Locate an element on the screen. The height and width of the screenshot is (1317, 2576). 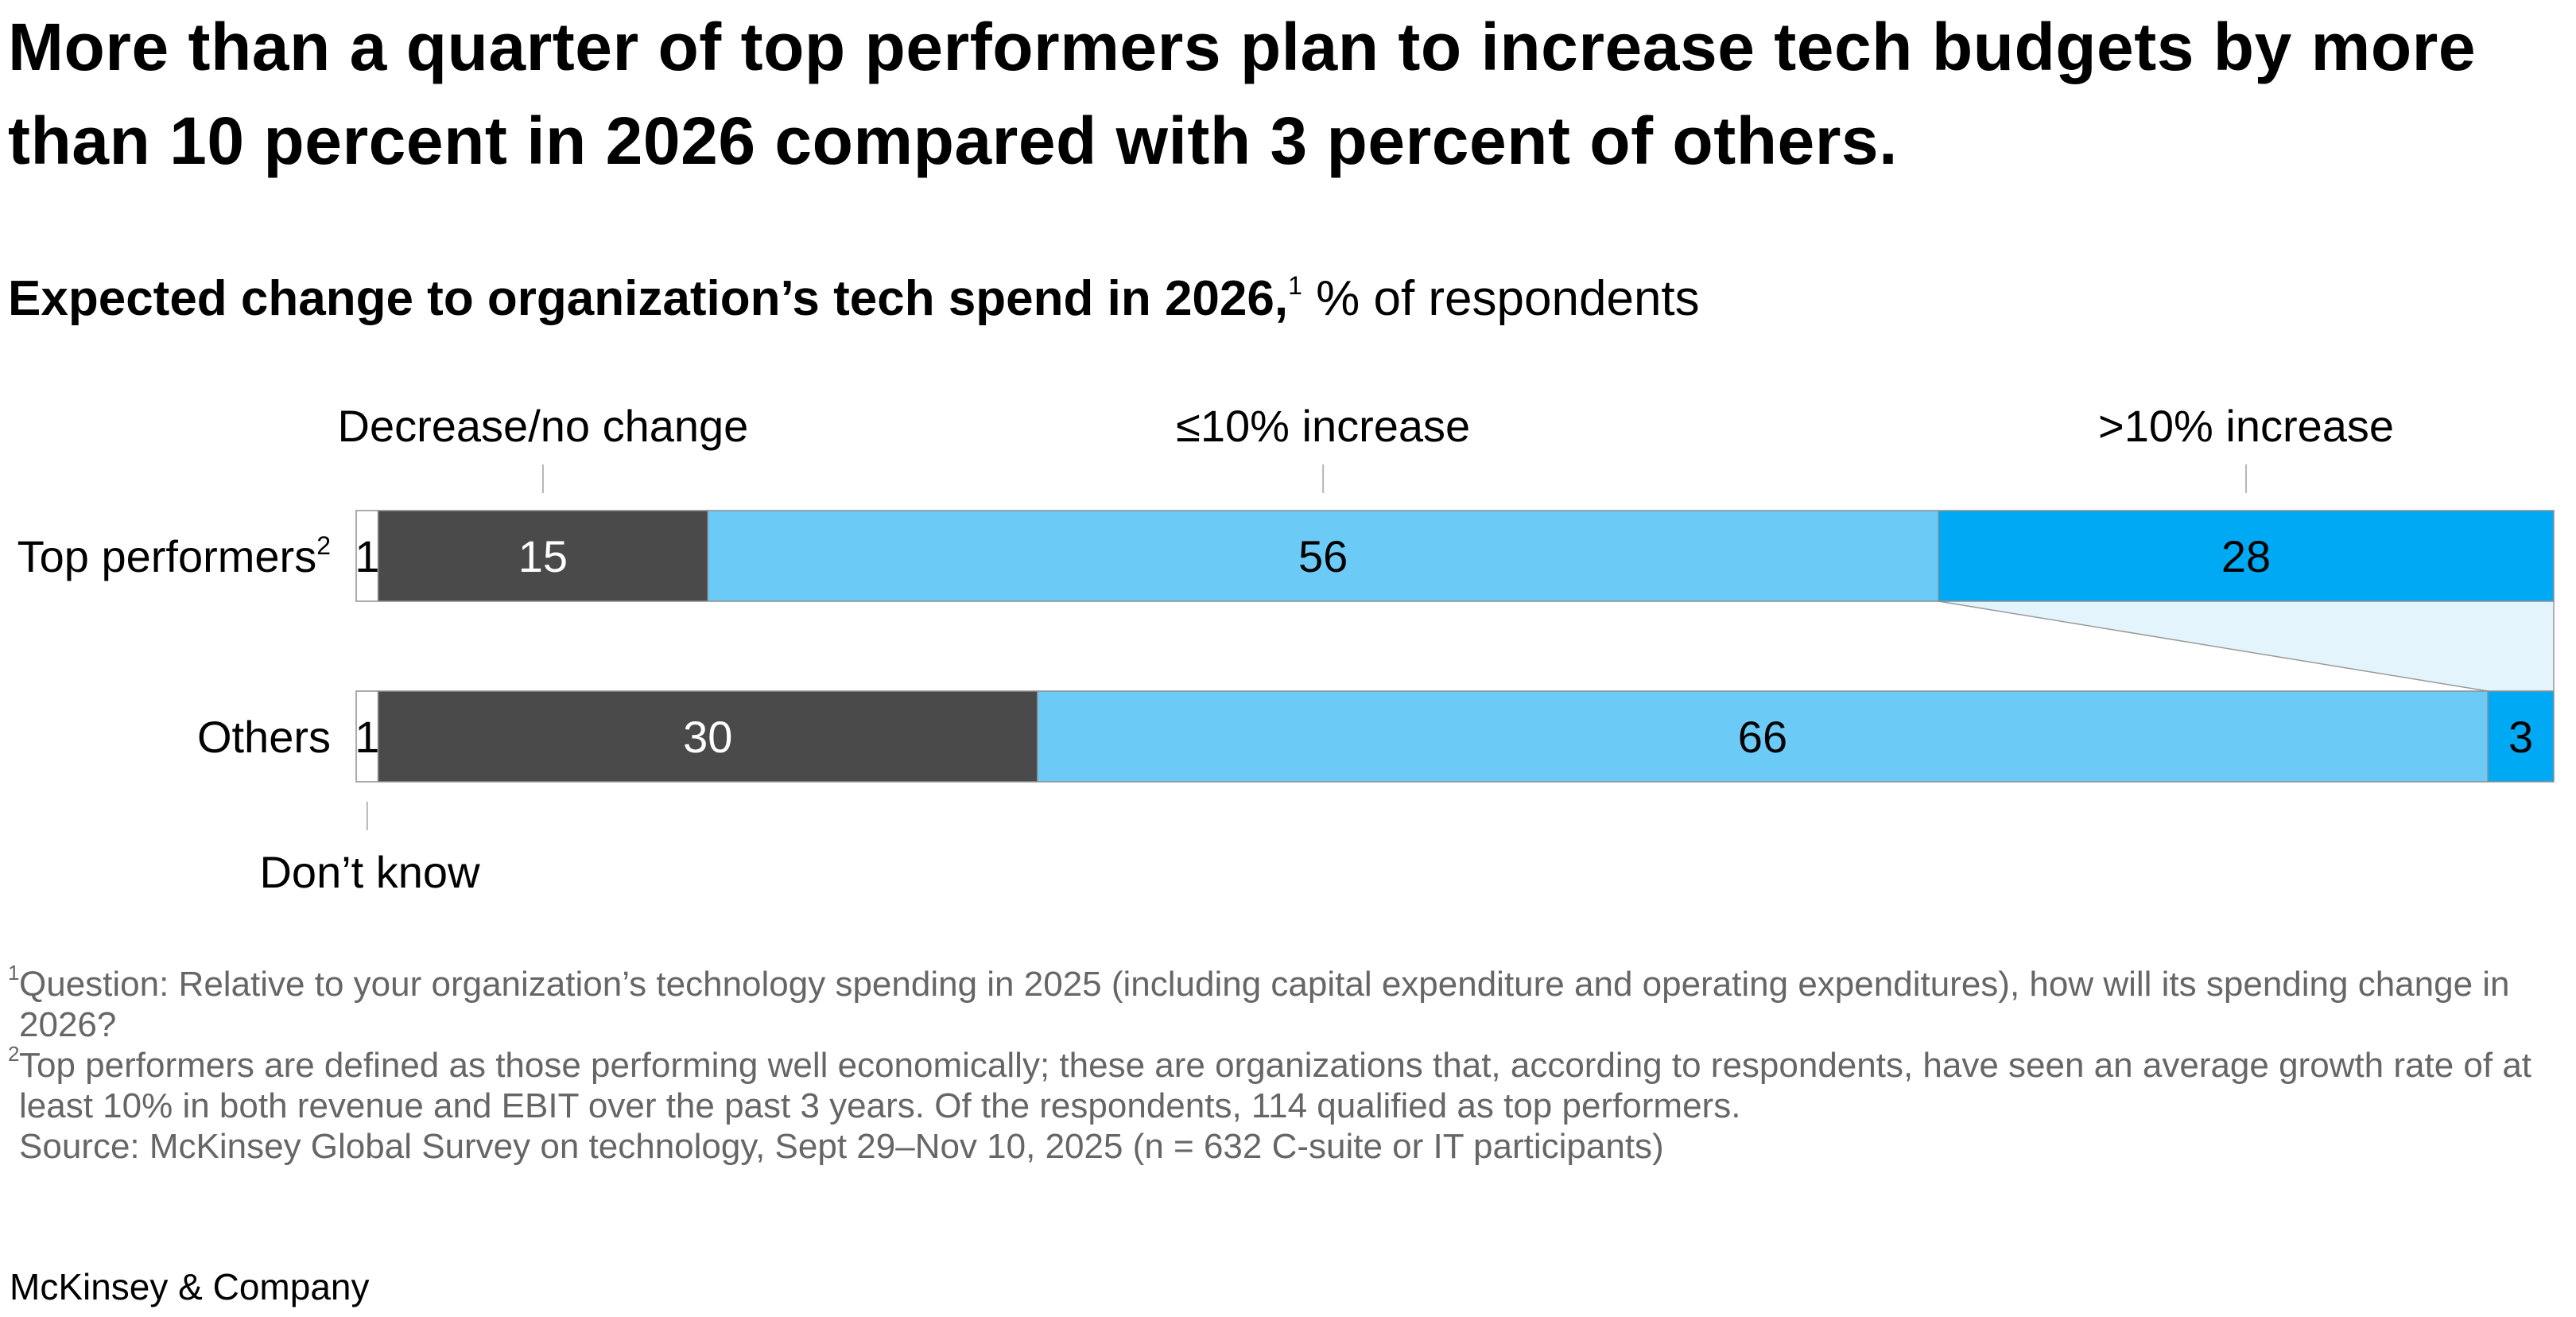
highlight-connector is located at coordinates (2246, 646).